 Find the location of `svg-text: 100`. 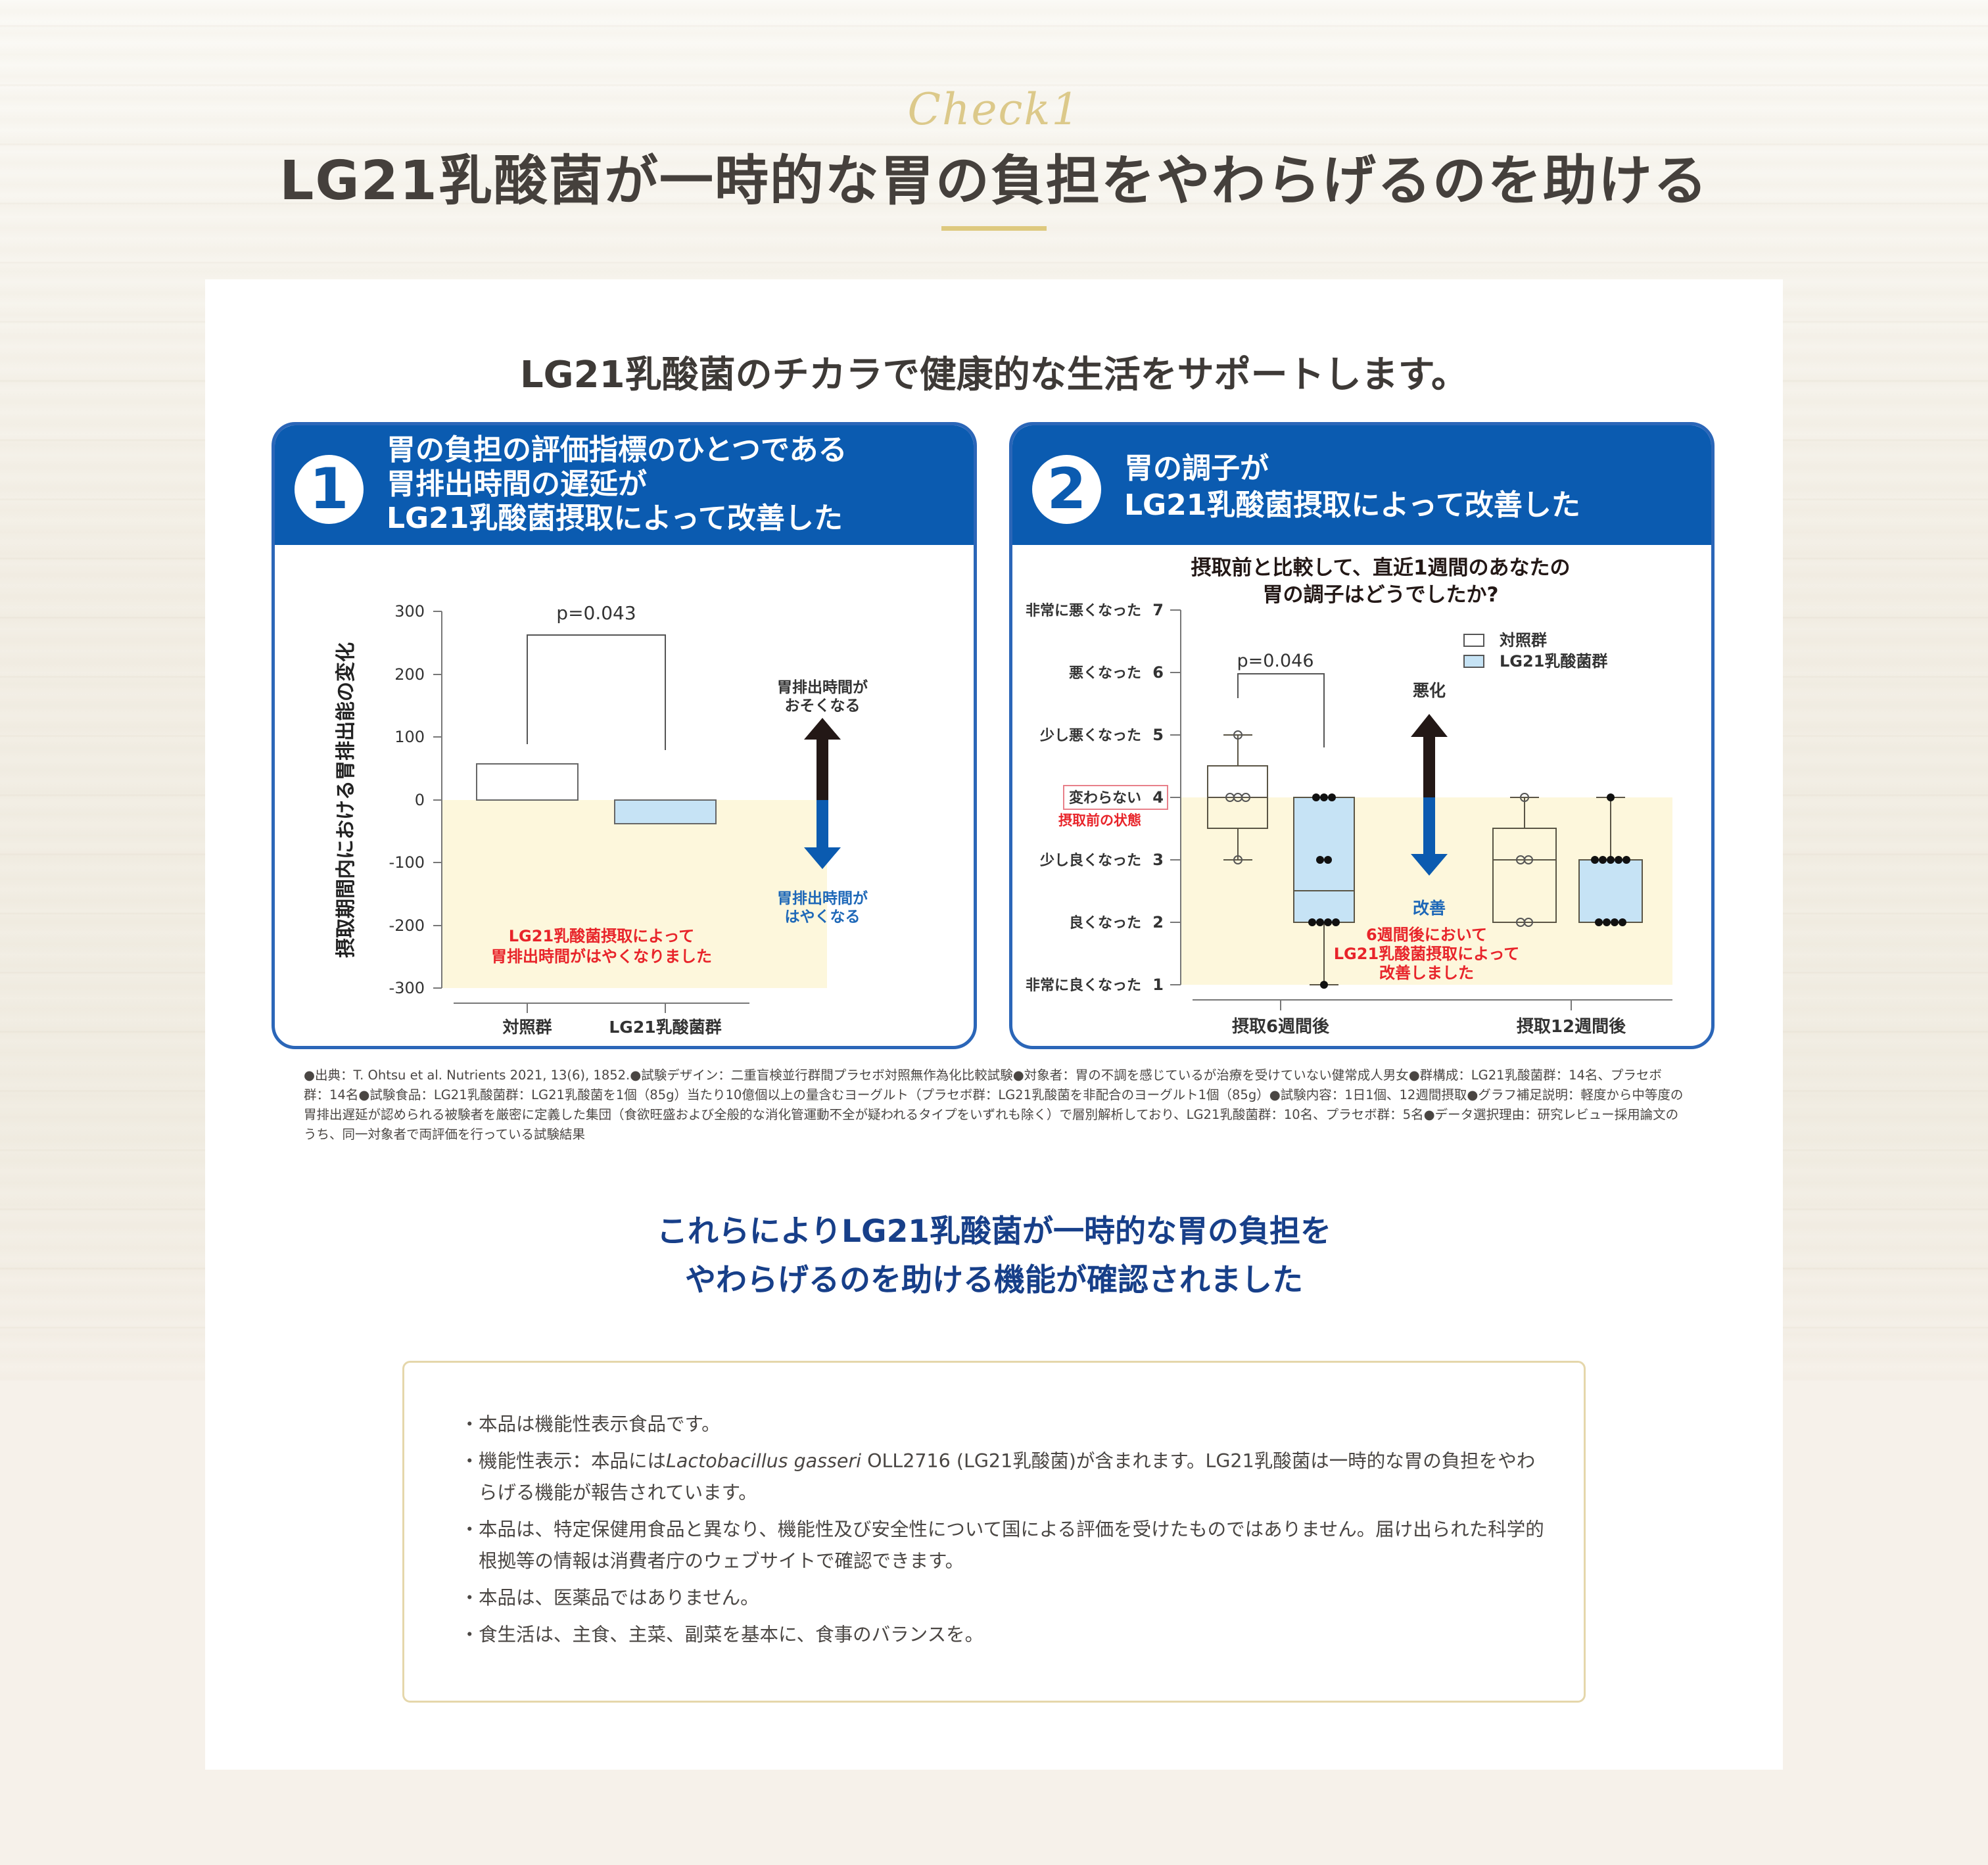

svg-text: 100 is located at coordinates (410, 737).